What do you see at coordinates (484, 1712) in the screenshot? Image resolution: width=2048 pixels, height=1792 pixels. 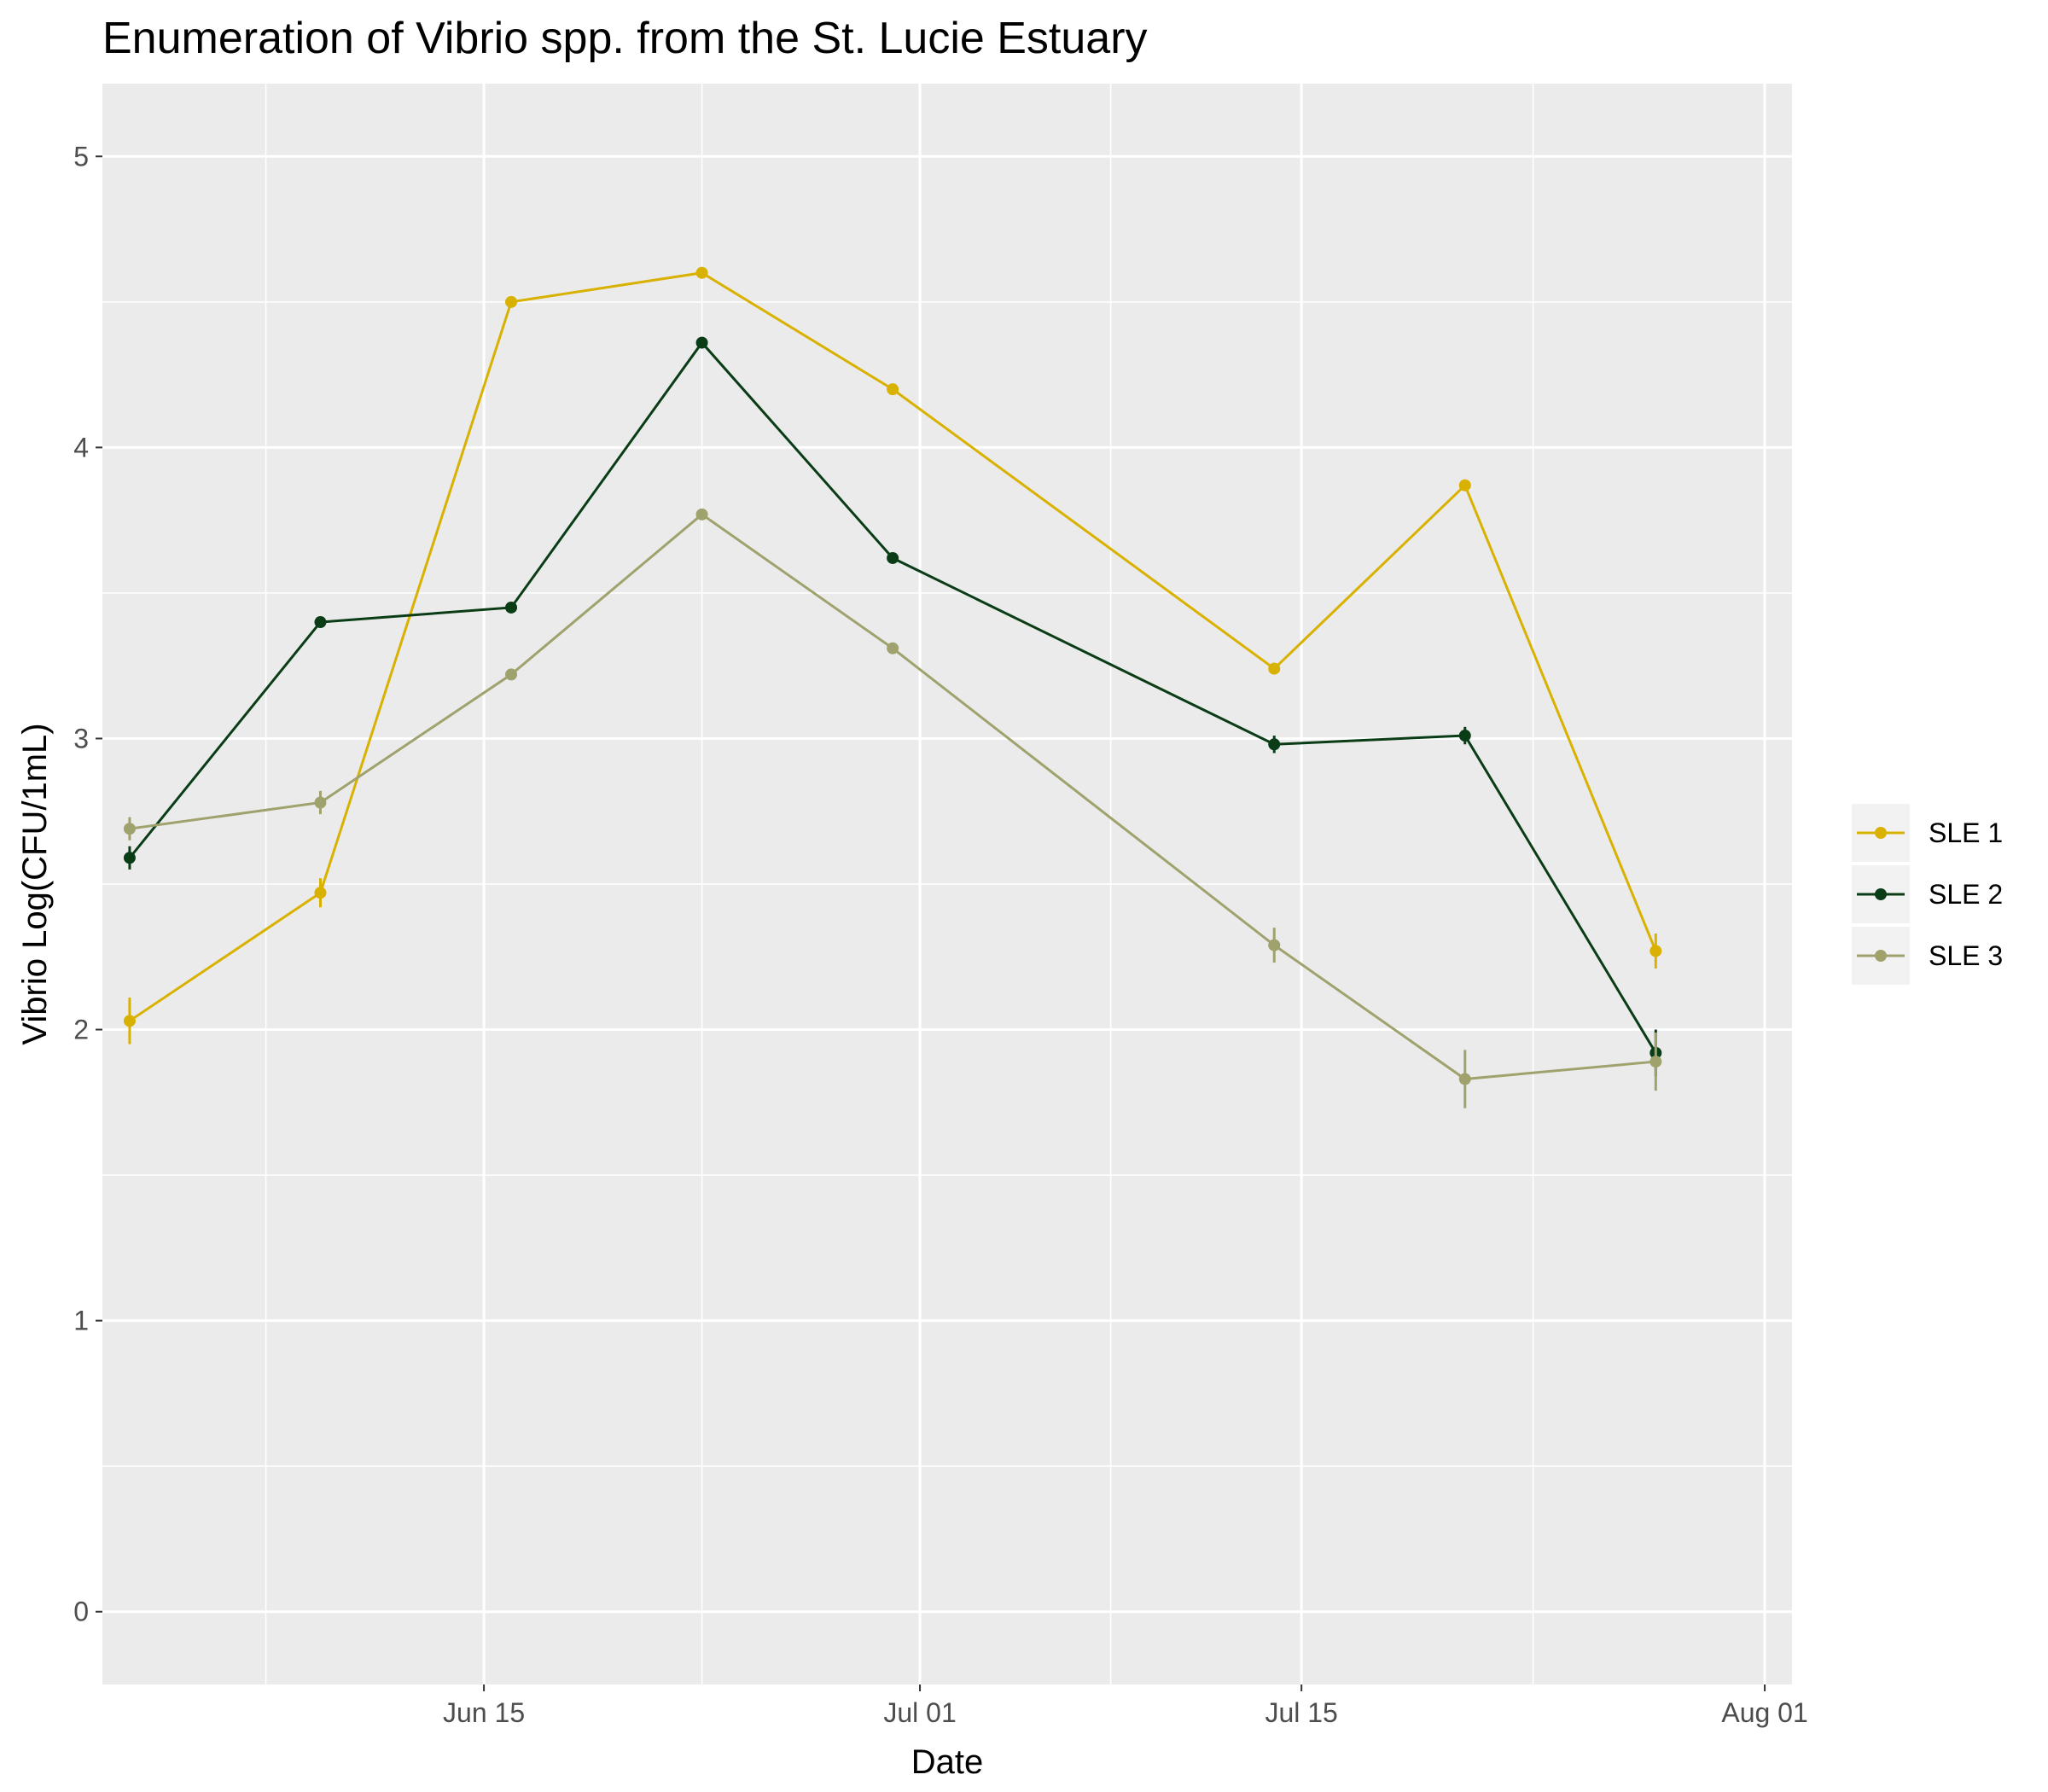 I see `x-tick-label: Jun 15` at bounding box center [484, 1712].